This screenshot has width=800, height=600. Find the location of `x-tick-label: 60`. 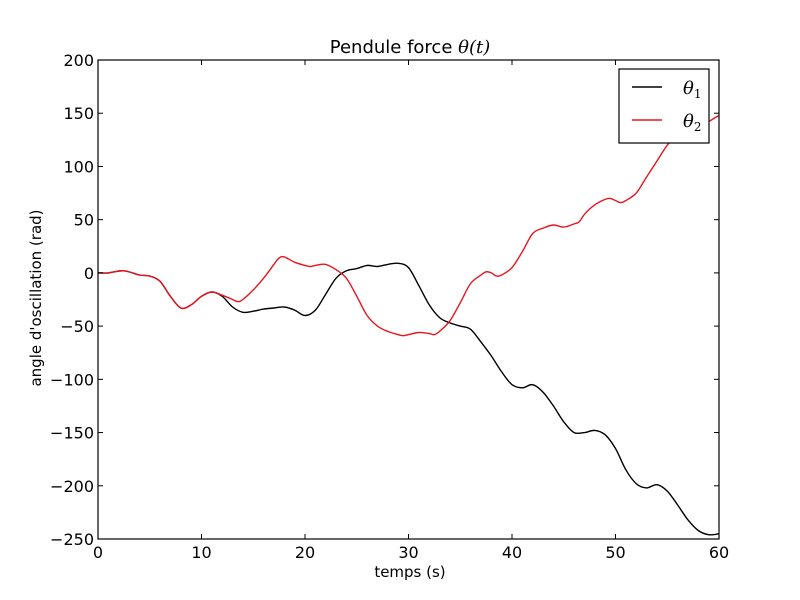

x-tick-label: 60 is located at coordinates (719, 552).